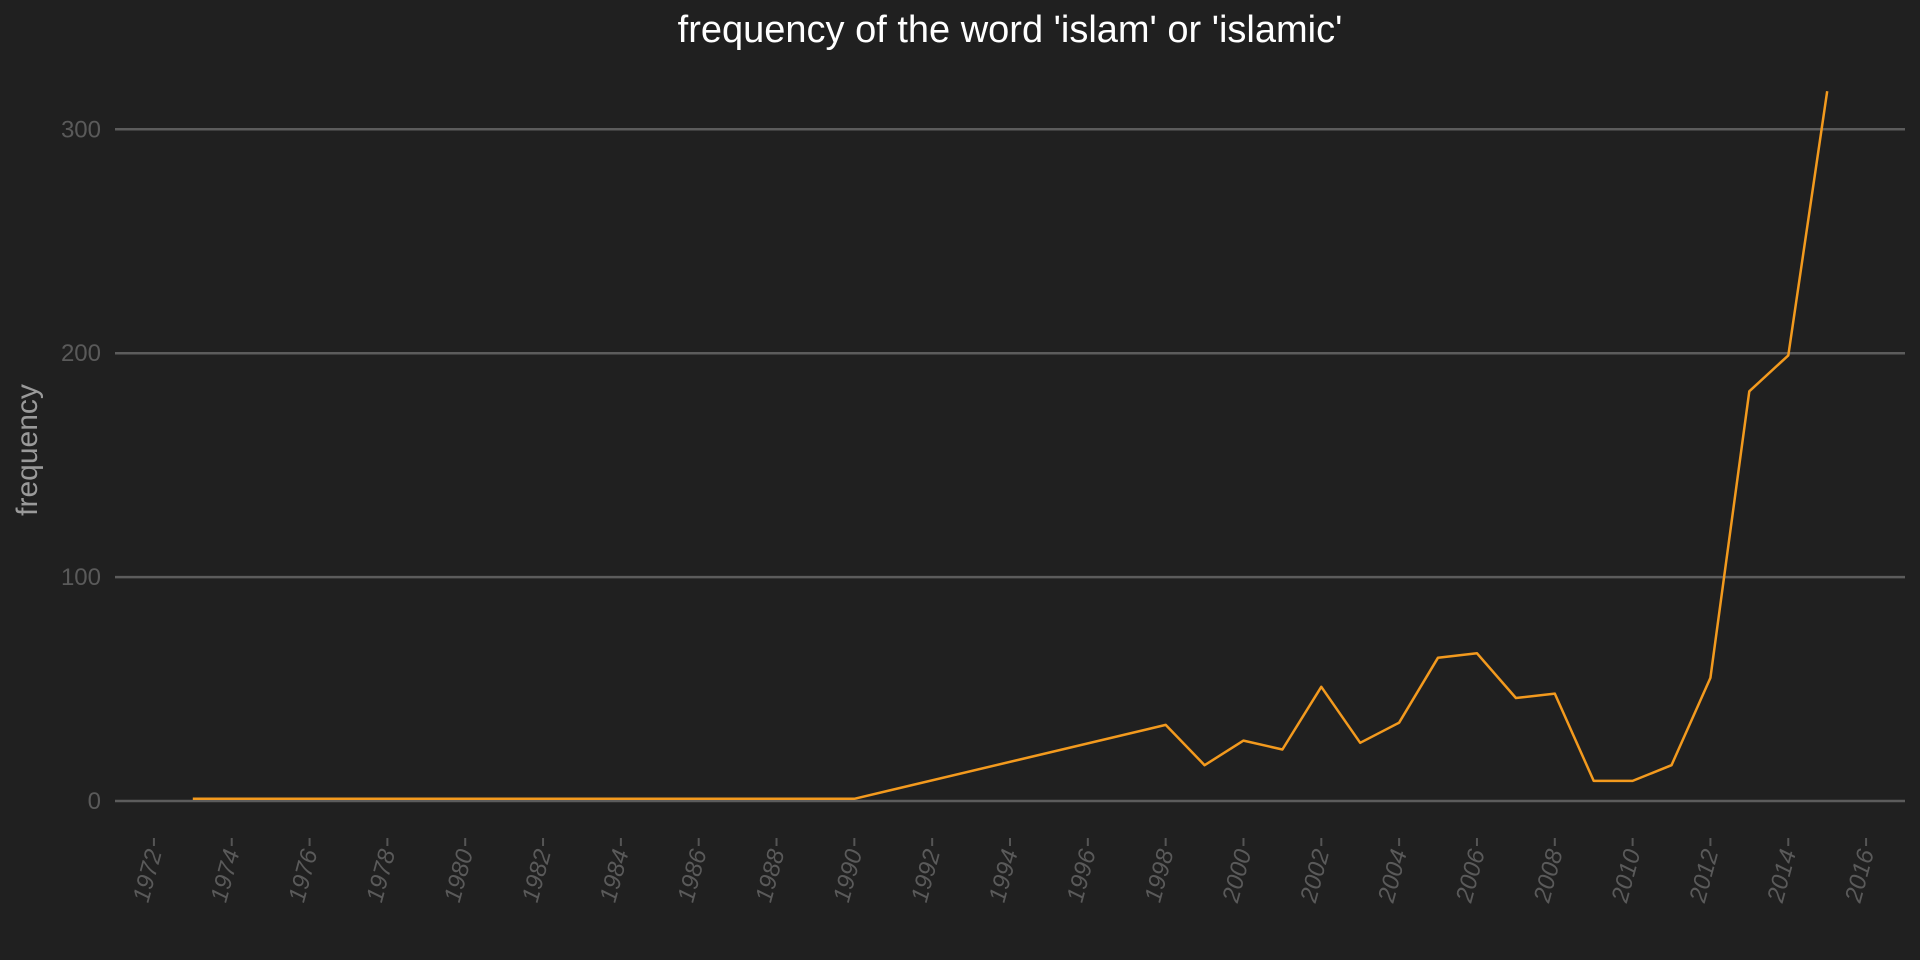  Describe the element at coordinates (27, 450) in the screenshot. I see `y-axis-label: frequency` at that location.